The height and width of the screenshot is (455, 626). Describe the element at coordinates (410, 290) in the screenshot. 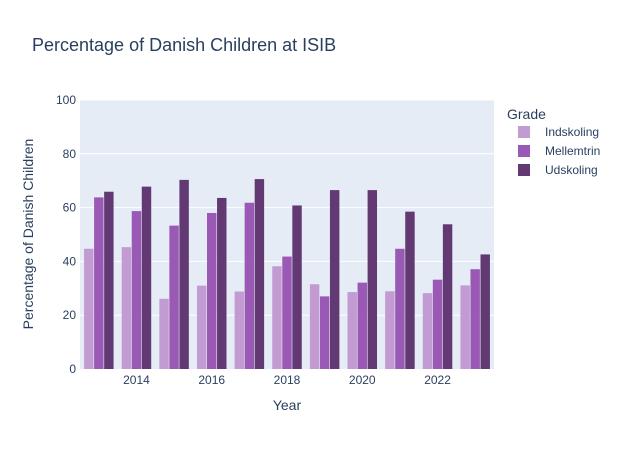

I see `bar-udskoling-2021` at that location.